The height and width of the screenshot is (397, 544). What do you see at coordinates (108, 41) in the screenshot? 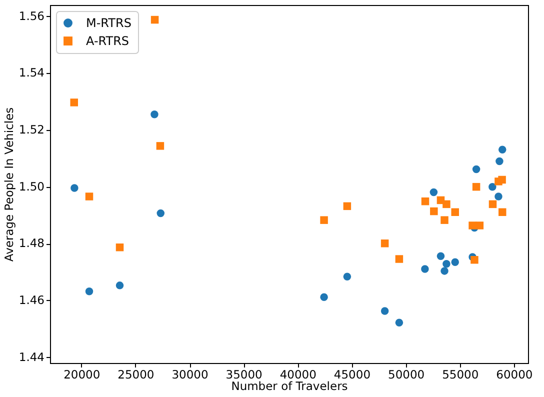
I see `legend-label: A-RTRS` at bounding box center [108, 41].